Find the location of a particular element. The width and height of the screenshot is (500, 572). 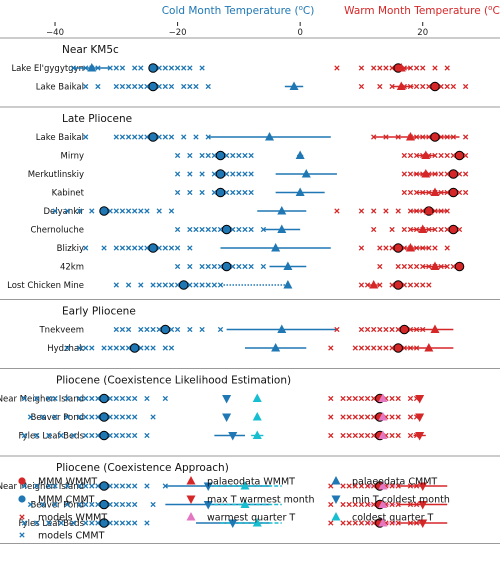

data-row: Kabinet is located at coordinates (260, 193).